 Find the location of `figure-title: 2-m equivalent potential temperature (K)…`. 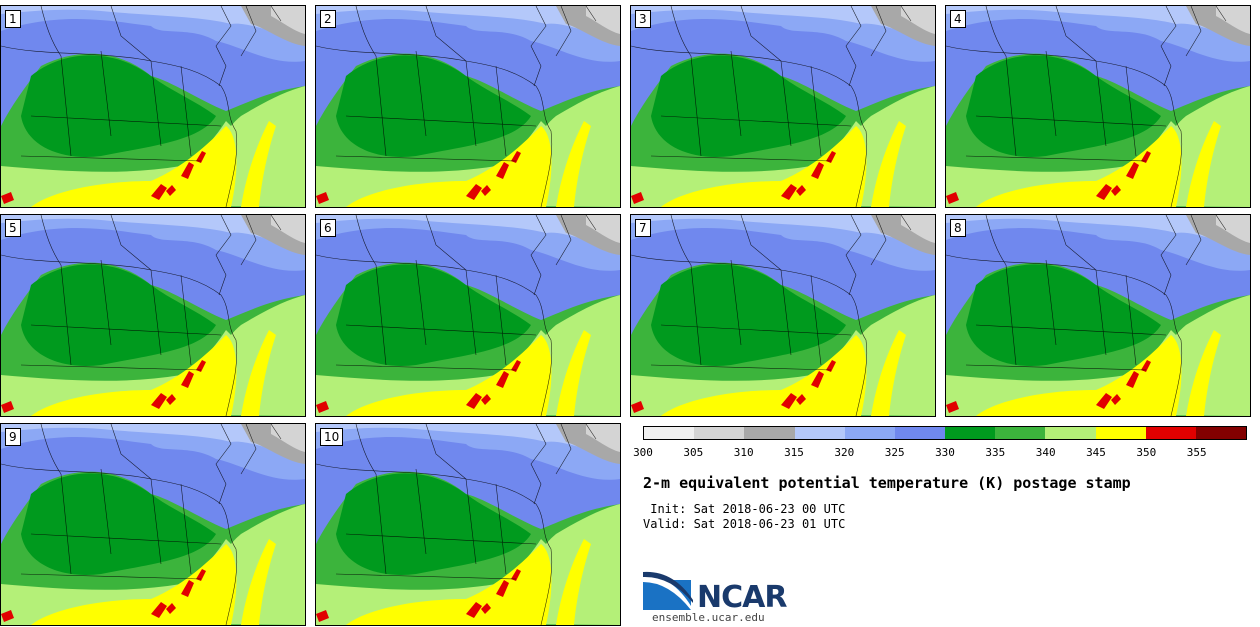

figure-title: 2-m equivalent potential temperature (K)… is located at coordinates (887, 483).